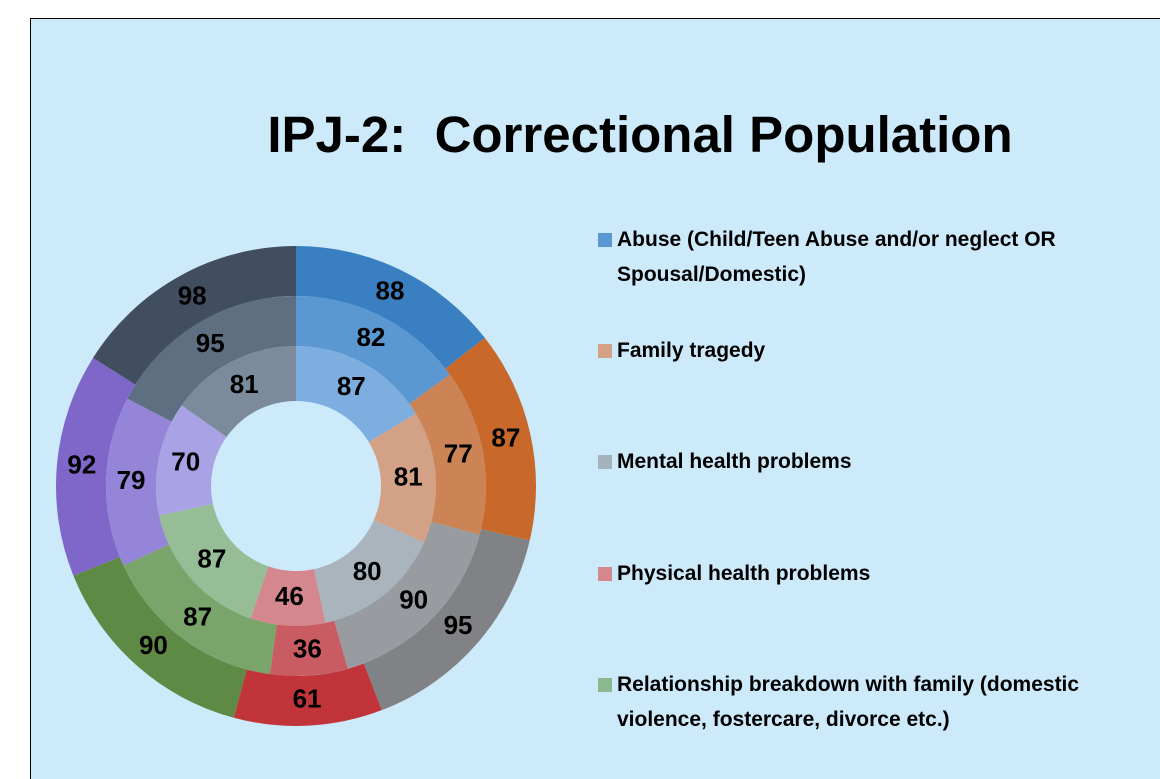  What do you see at coordinates (371, 337) in the screenshot?
I see `data-label: 82` at bounding box center [371, 337].